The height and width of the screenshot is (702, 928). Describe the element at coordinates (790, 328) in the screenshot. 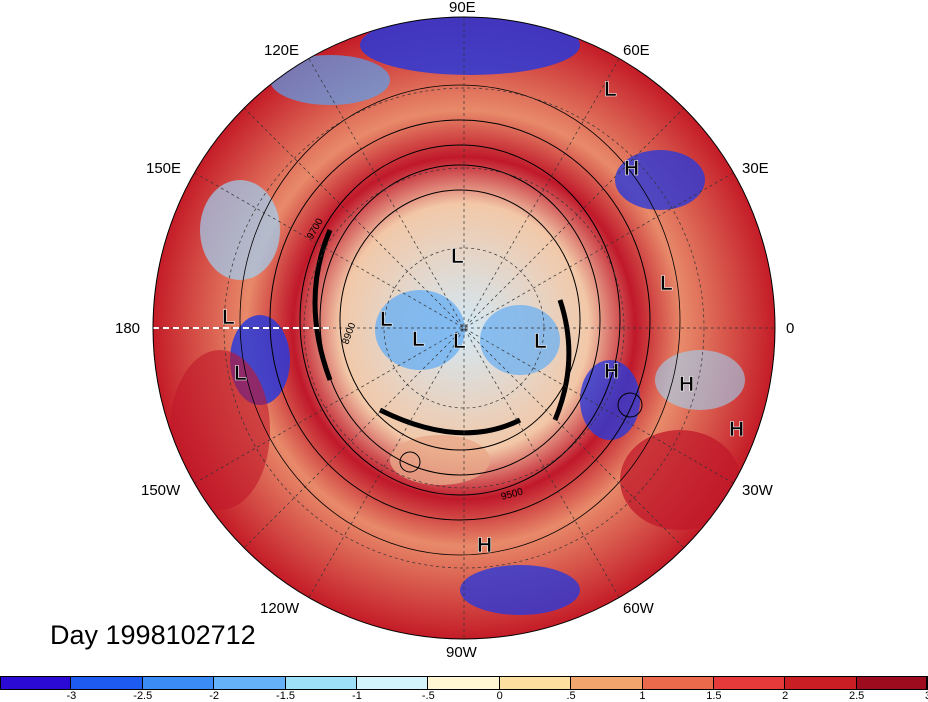

I see `lon-label-0: 0` at that location.